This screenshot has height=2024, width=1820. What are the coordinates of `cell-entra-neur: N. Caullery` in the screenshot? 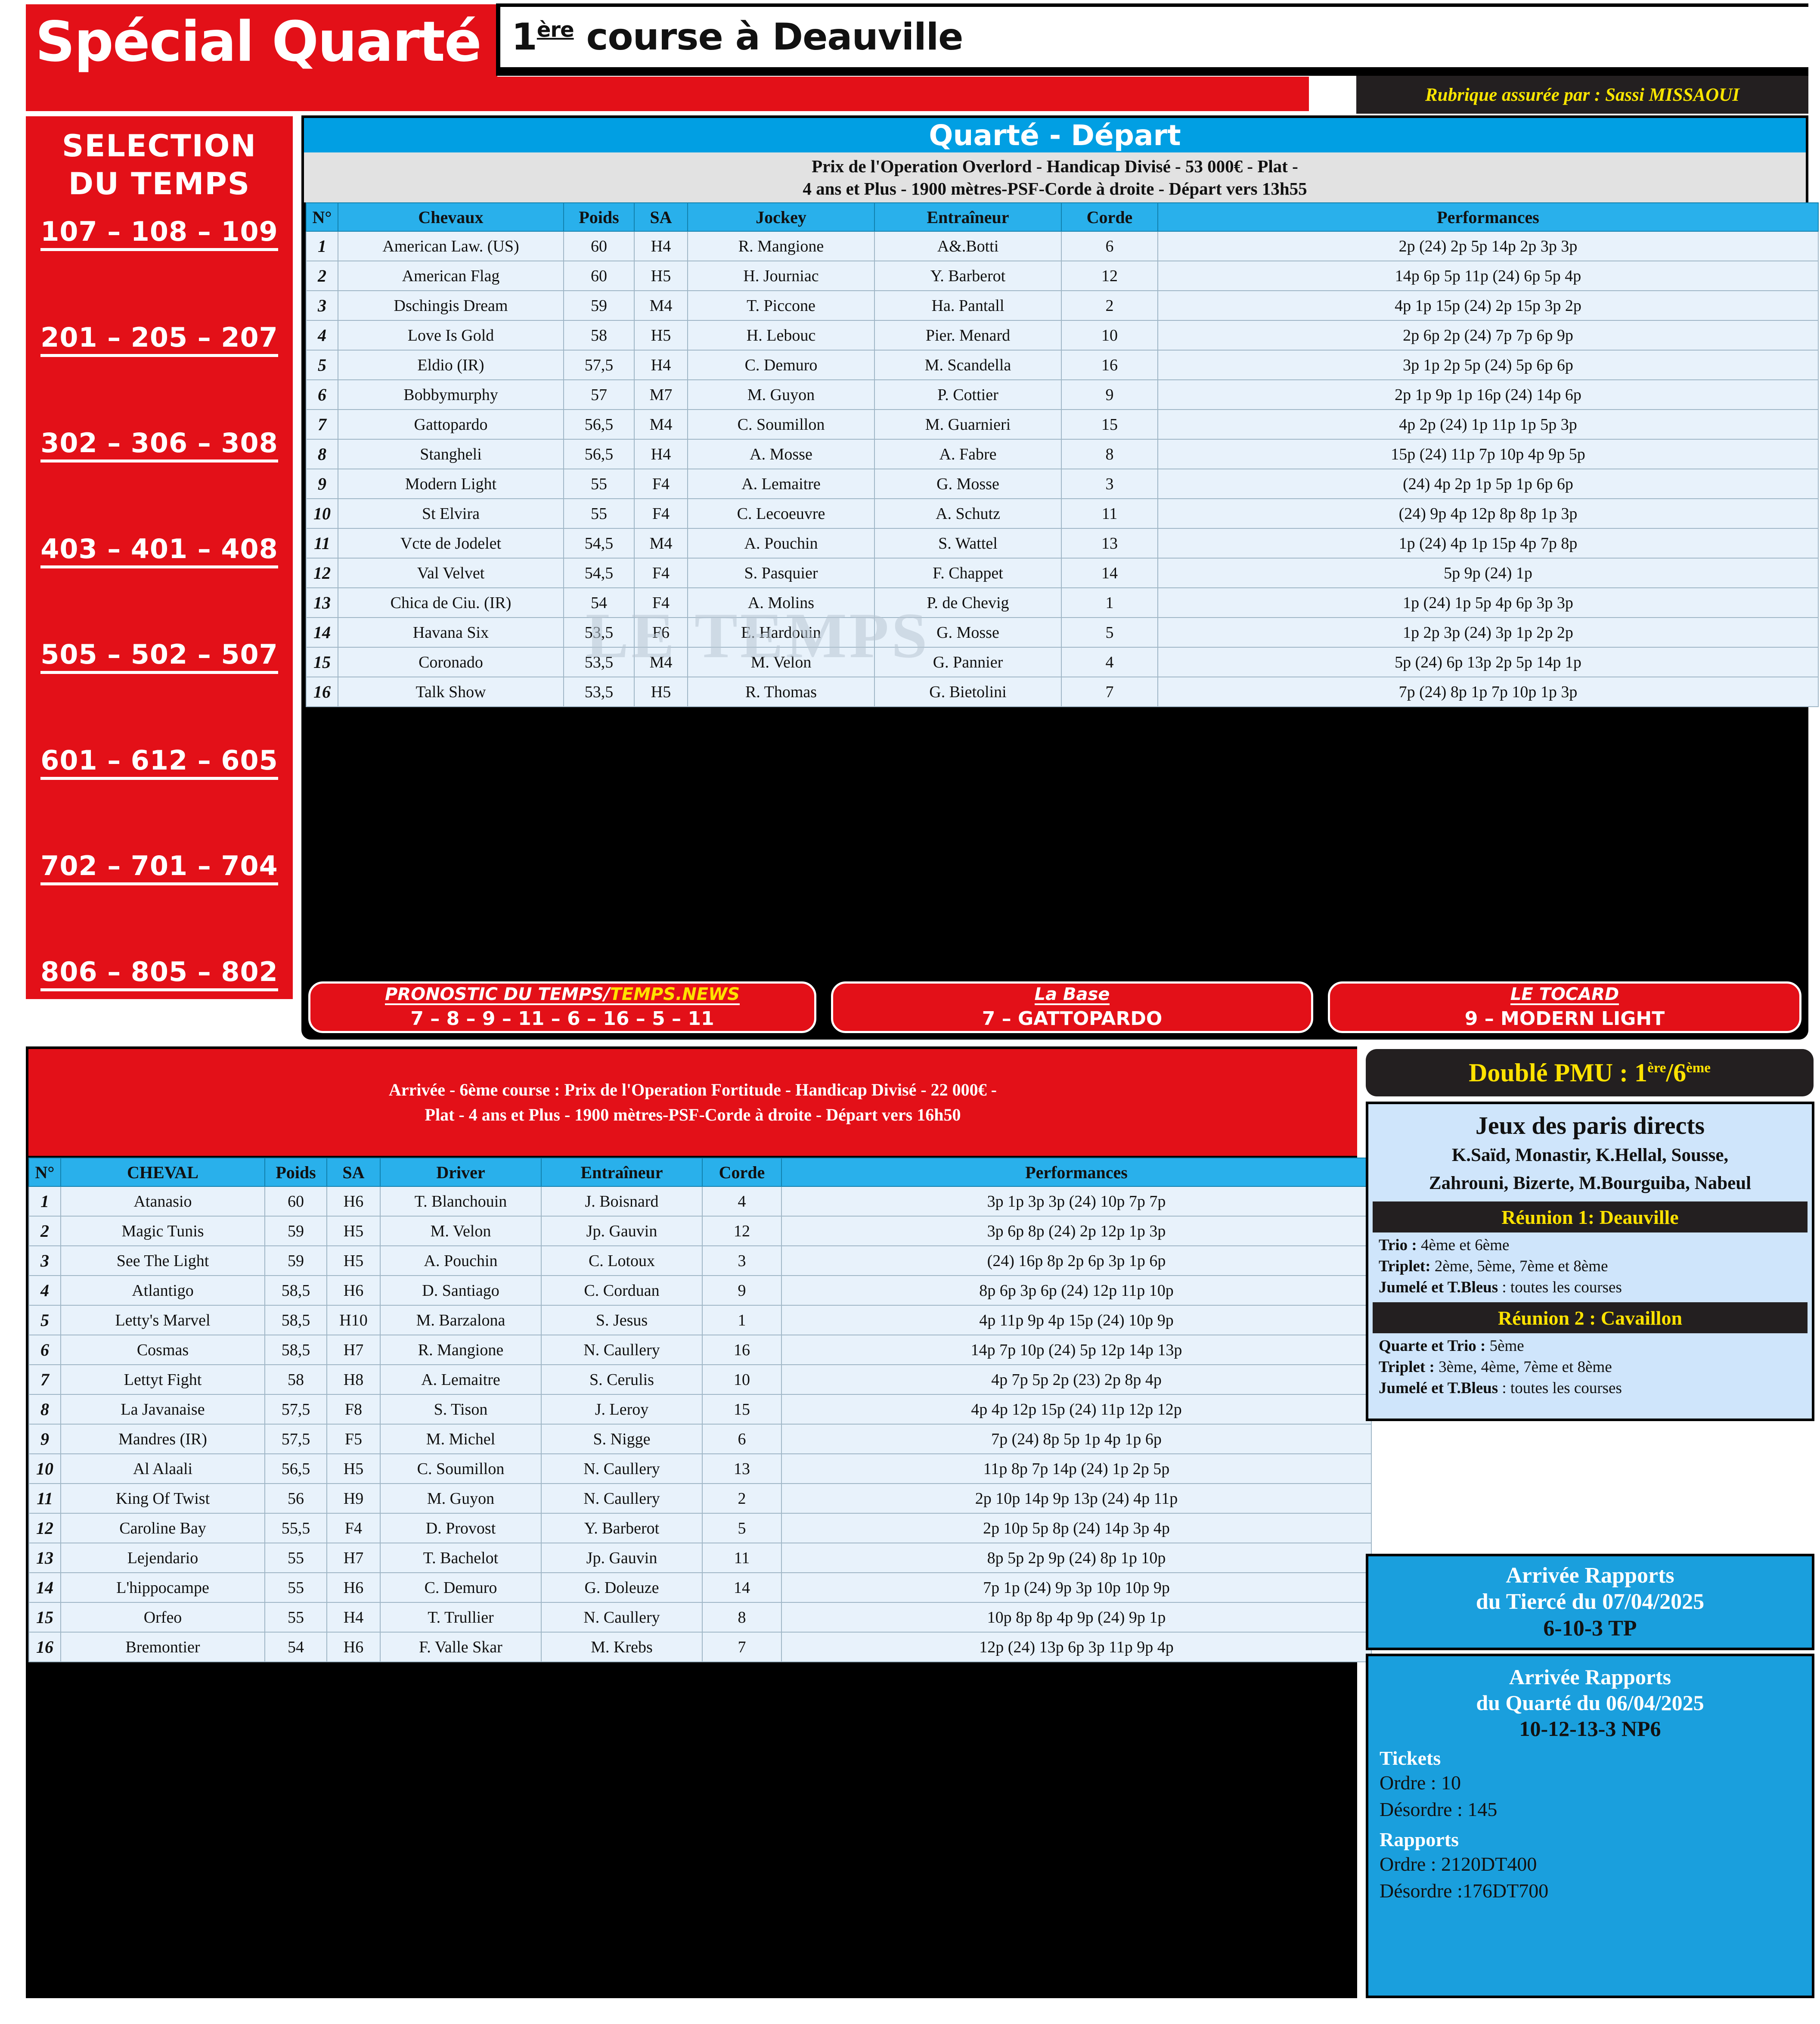 It's located at (622, 1617).